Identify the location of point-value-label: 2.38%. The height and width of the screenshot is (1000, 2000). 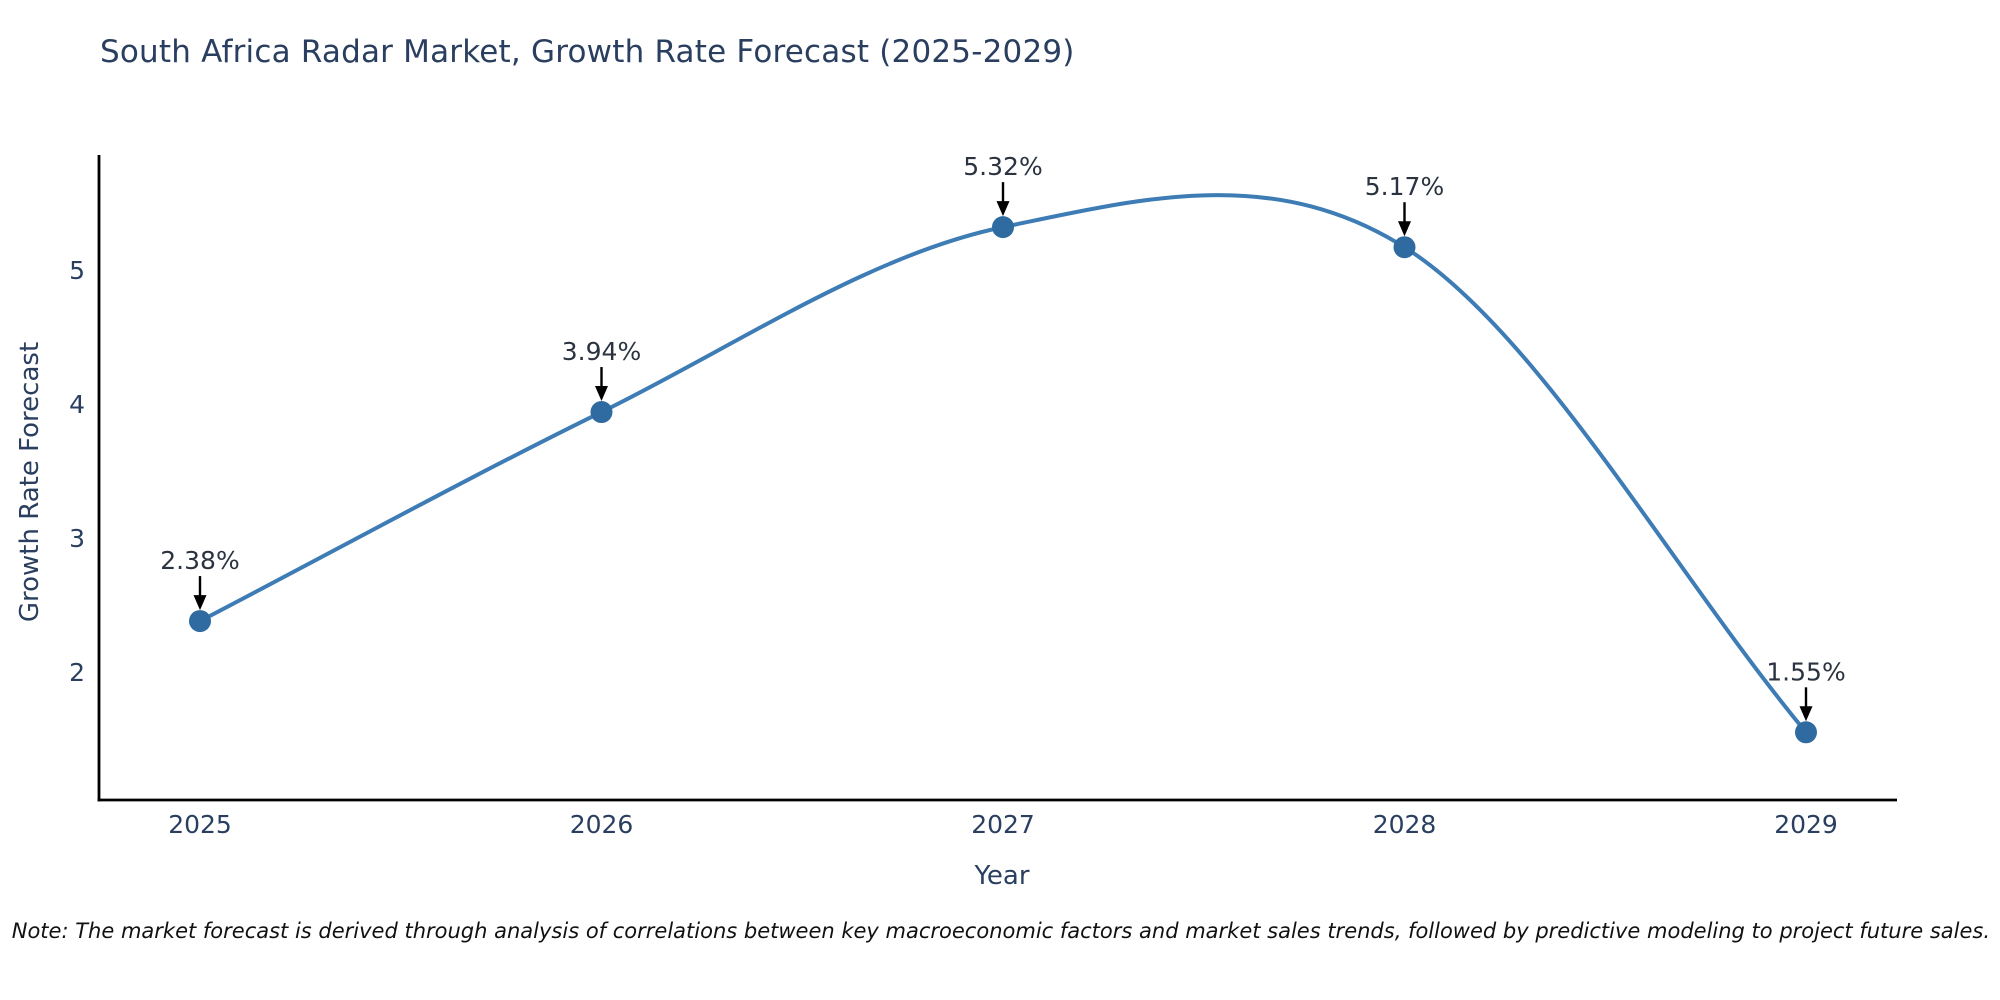
(199, 560).